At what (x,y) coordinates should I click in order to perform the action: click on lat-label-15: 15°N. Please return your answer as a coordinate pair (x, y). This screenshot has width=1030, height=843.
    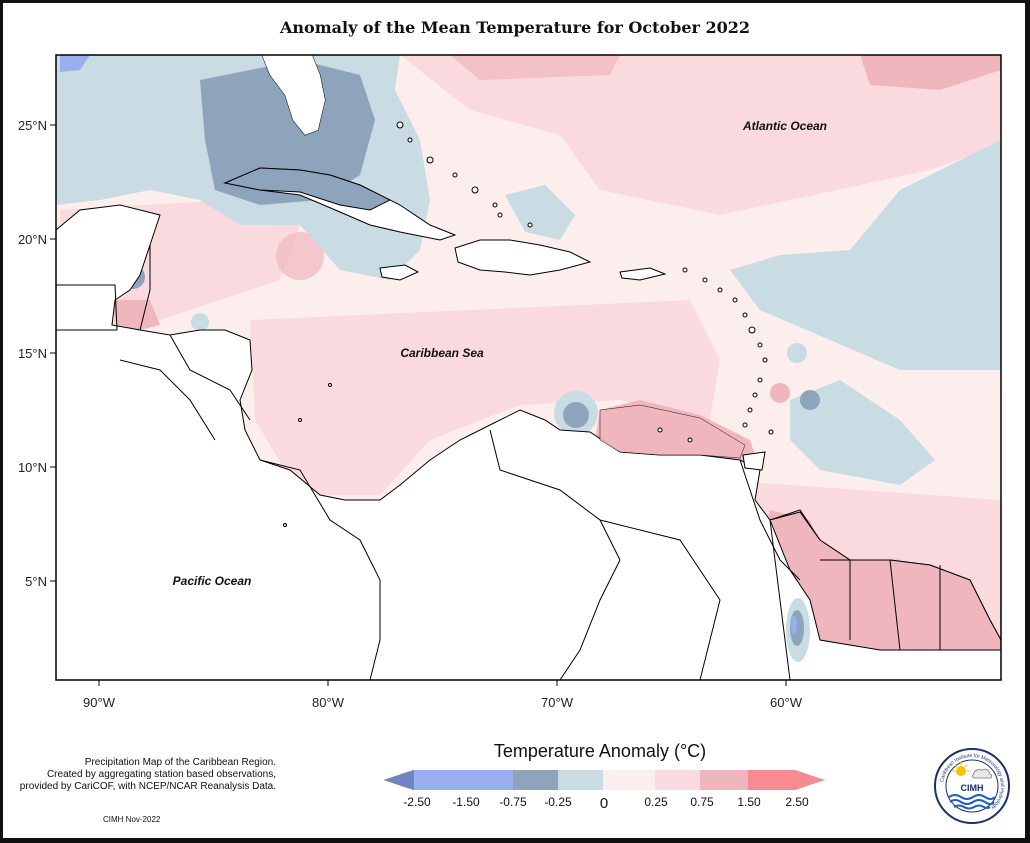
    Looking at the image, I should click on (32, 353).